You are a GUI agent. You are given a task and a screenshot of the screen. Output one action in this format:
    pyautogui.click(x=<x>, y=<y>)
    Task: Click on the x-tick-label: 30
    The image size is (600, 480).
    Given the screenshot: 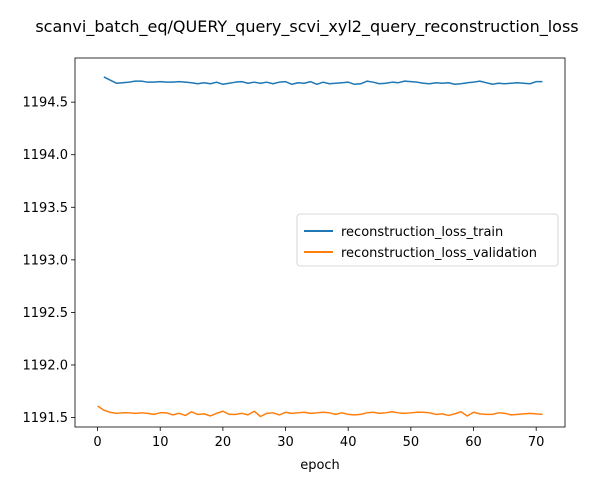 What is the action you would take?
    pyautogui.click(x=285, y=442)
    